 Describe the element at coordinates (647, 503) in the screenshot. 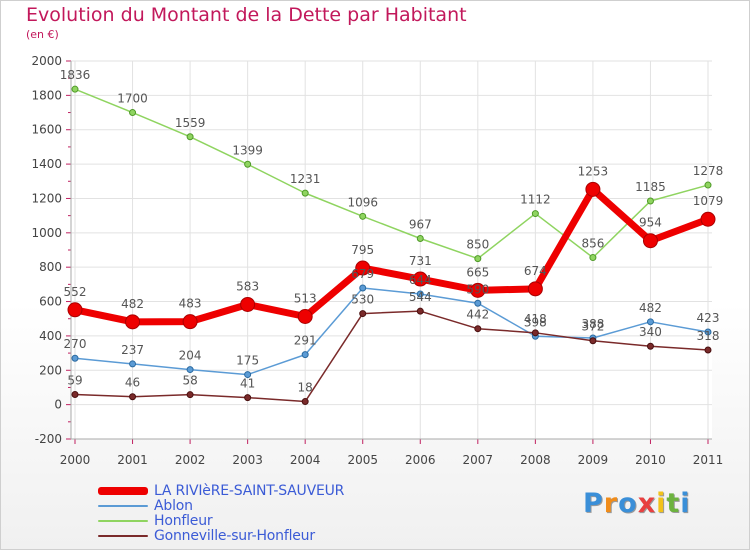

I see `logo-letter: x` at that location.